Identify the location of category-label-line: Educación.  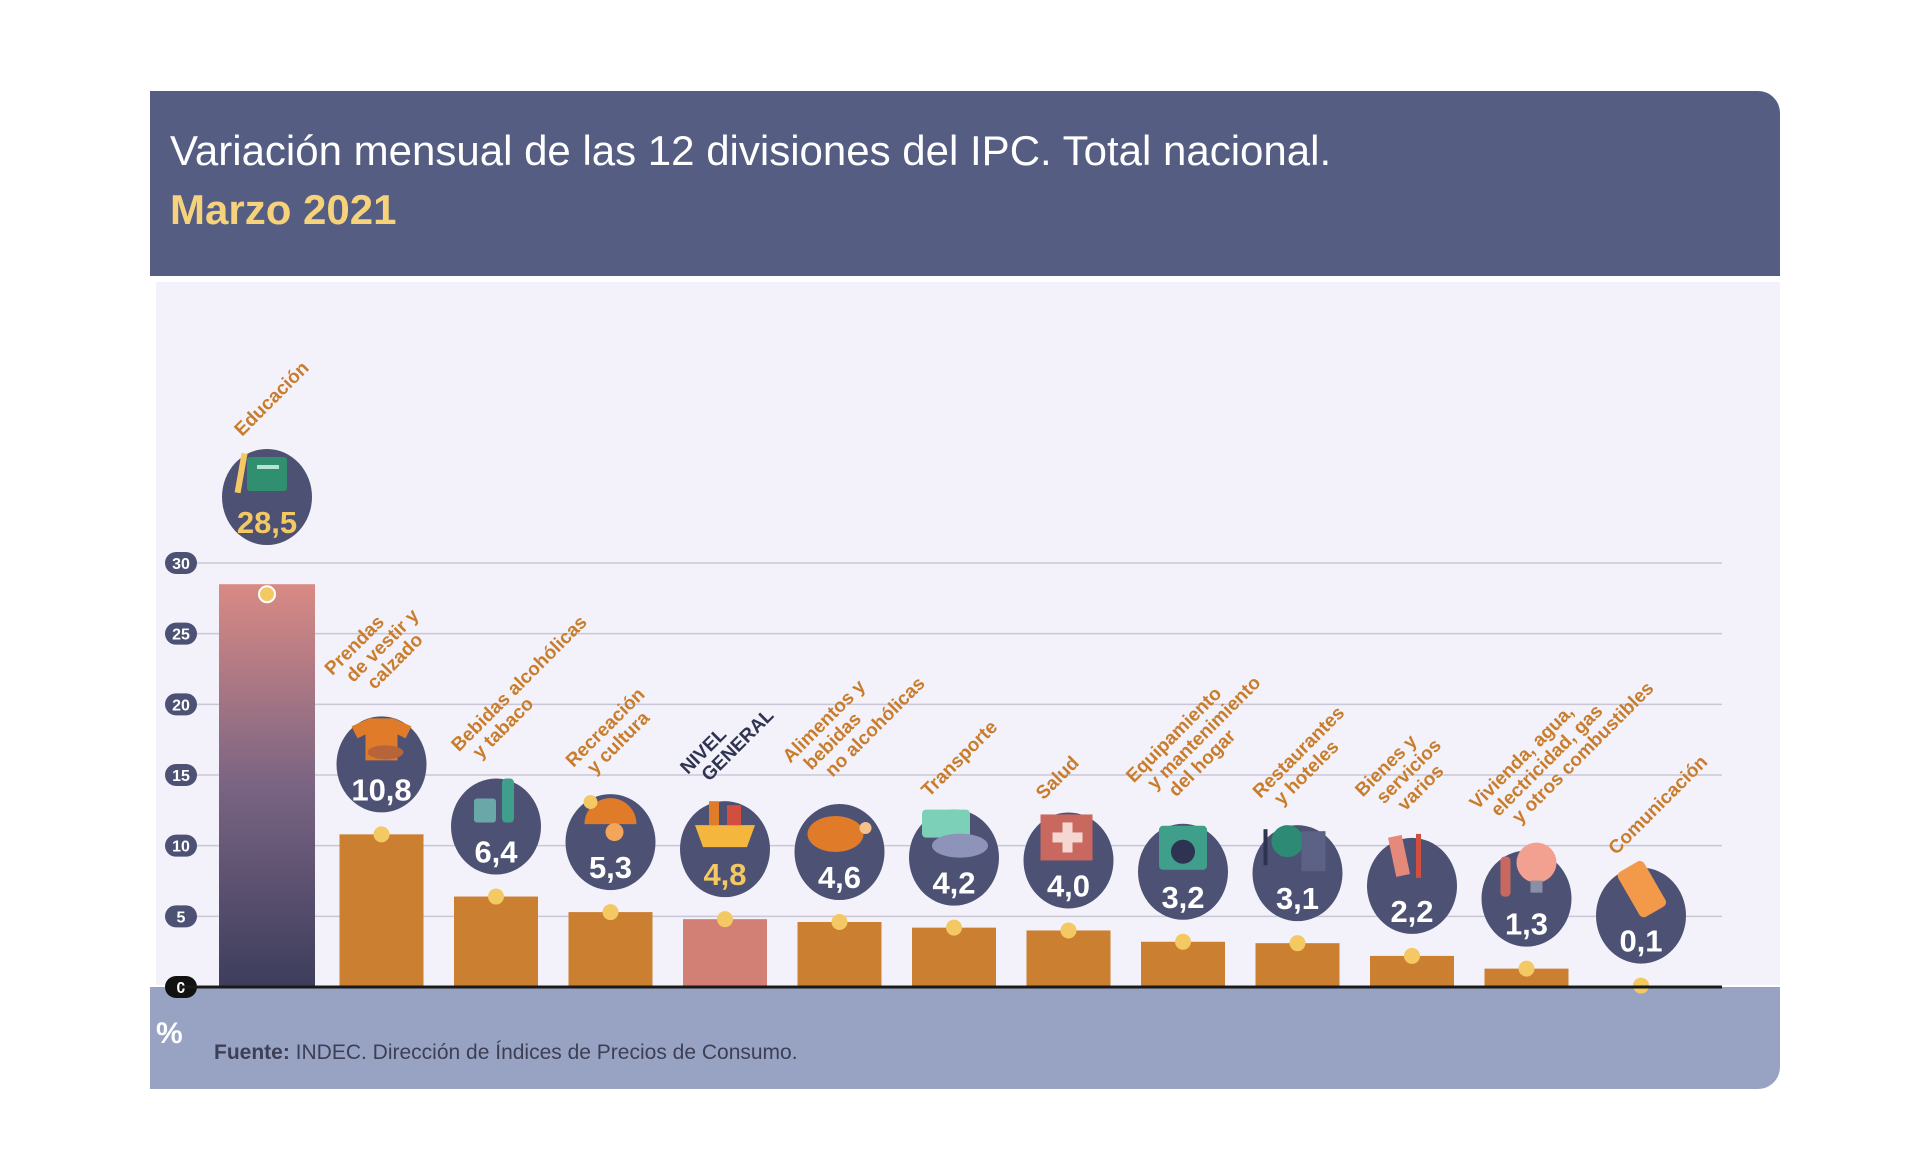
(272, 399).